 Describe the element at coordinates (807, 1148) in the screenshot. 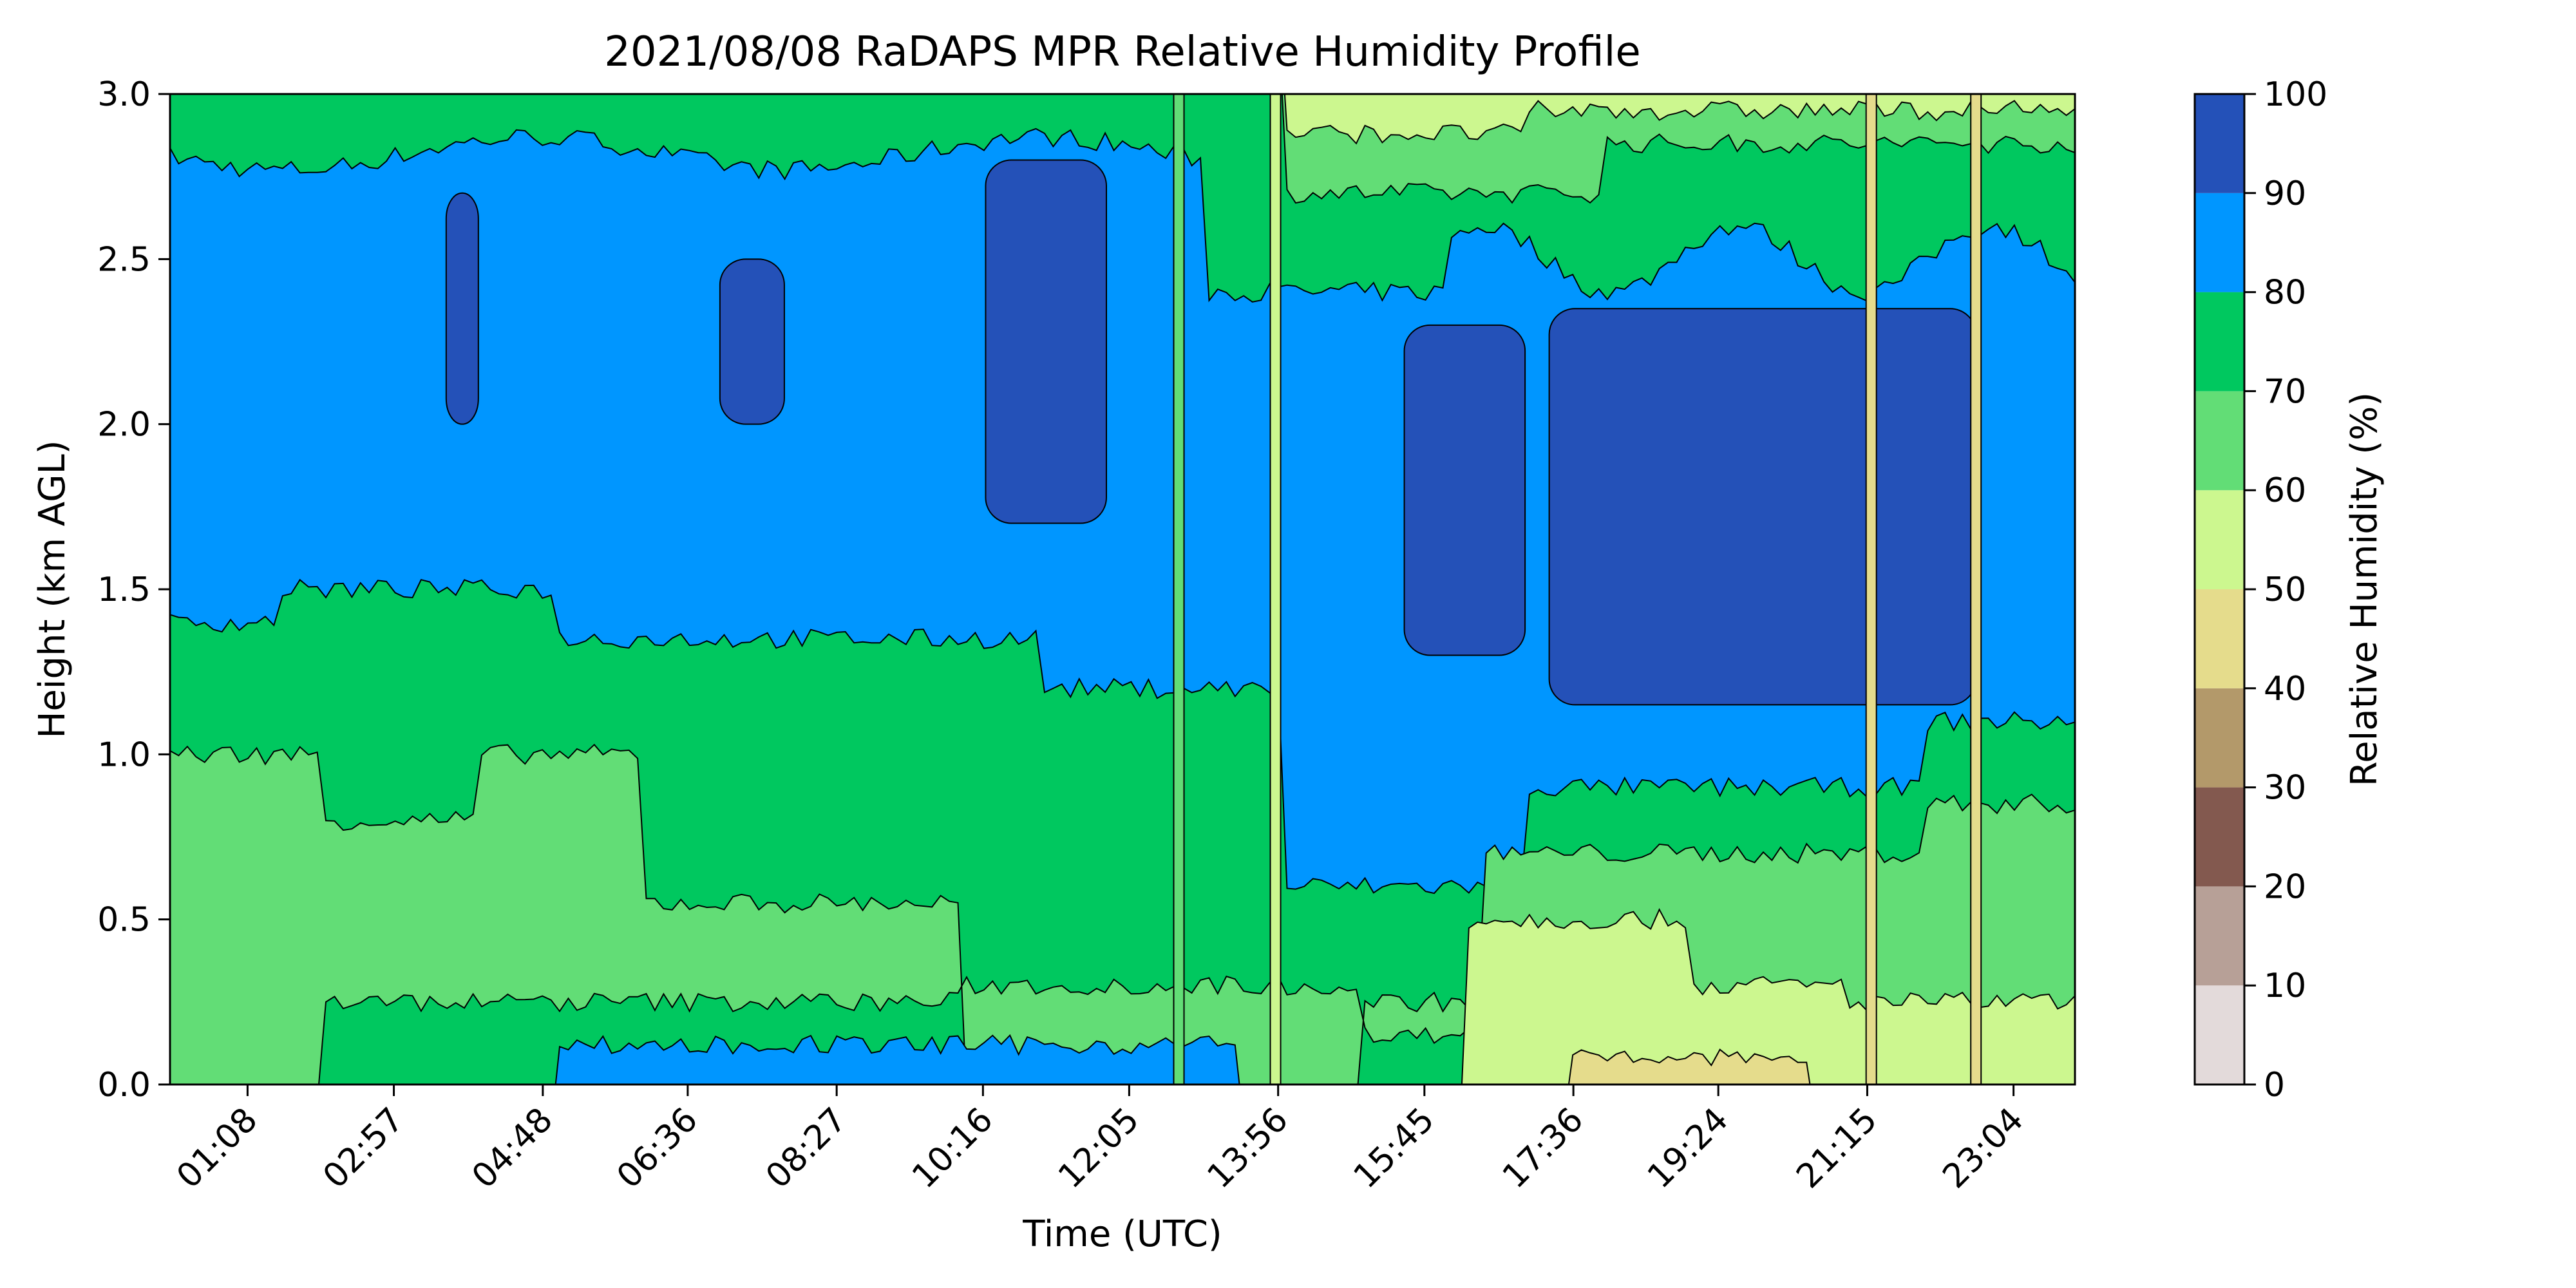

I see `x-tick-label: 08:27` at that location.